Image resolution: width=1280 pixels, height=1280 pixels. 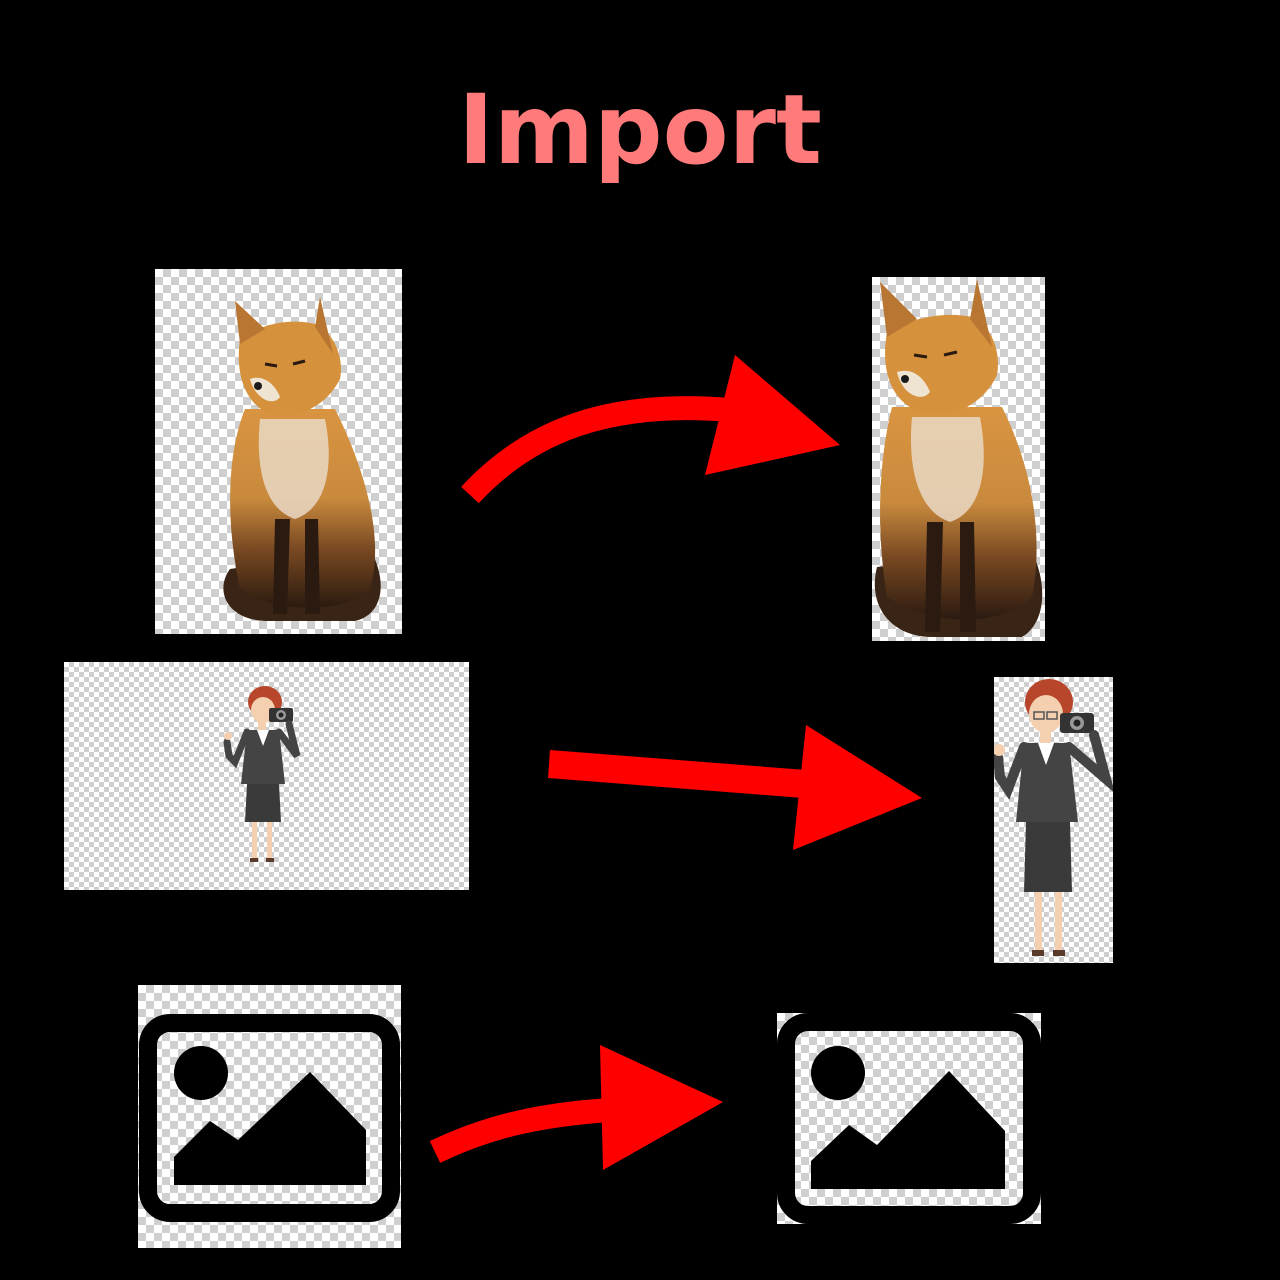 I want to click on woman-target-image, so click(x=1053, y=820).